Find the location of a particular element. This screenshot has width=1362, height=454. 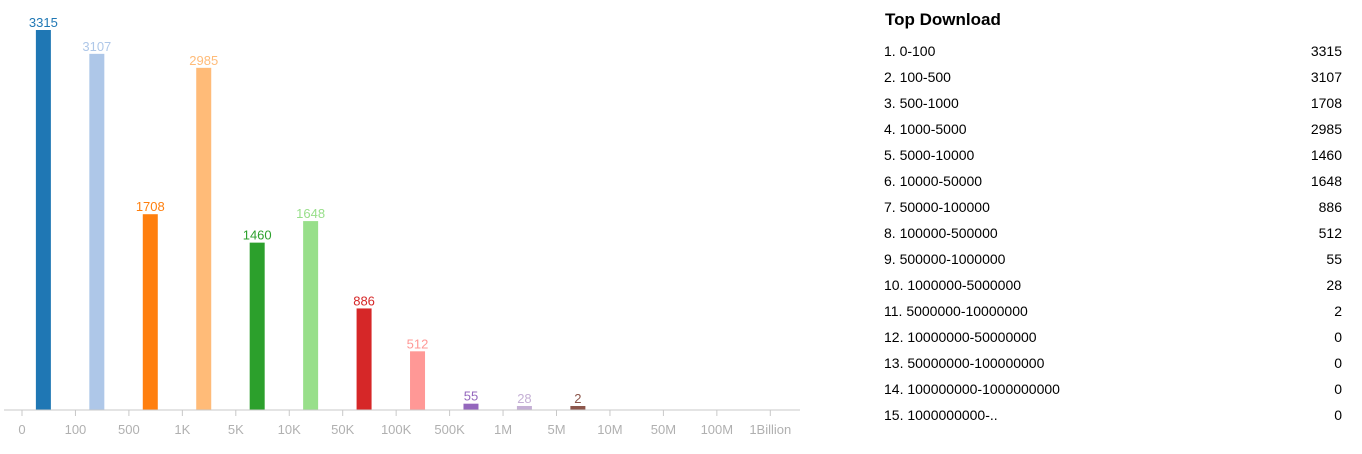

list-item-value: 3107 is located at coordinates (1326, 77).